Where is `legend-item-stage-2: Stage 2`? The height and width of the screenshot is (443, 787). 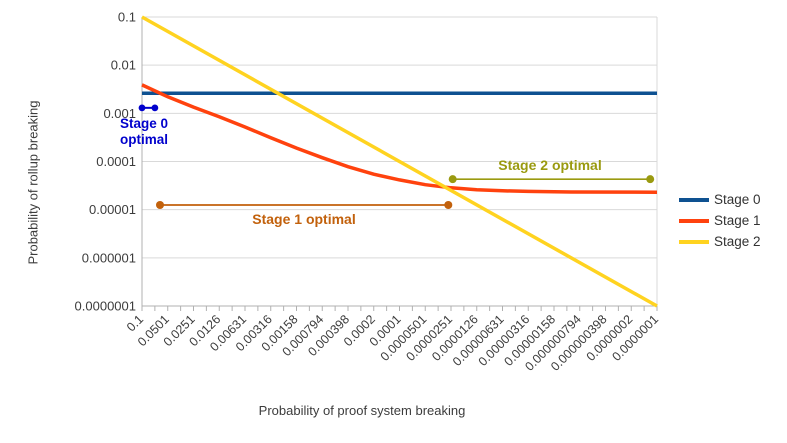 legend-item-stage-2: Stage 2 is located at coordinates (720, 241).